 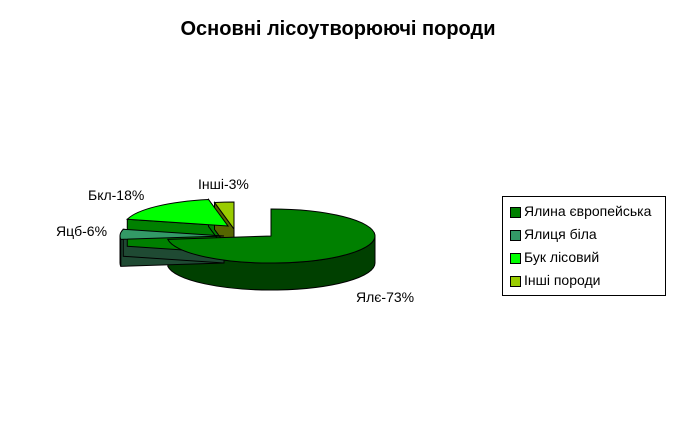 I want to click on legend-label-3: Інші породи, so click(x=562, y=280).